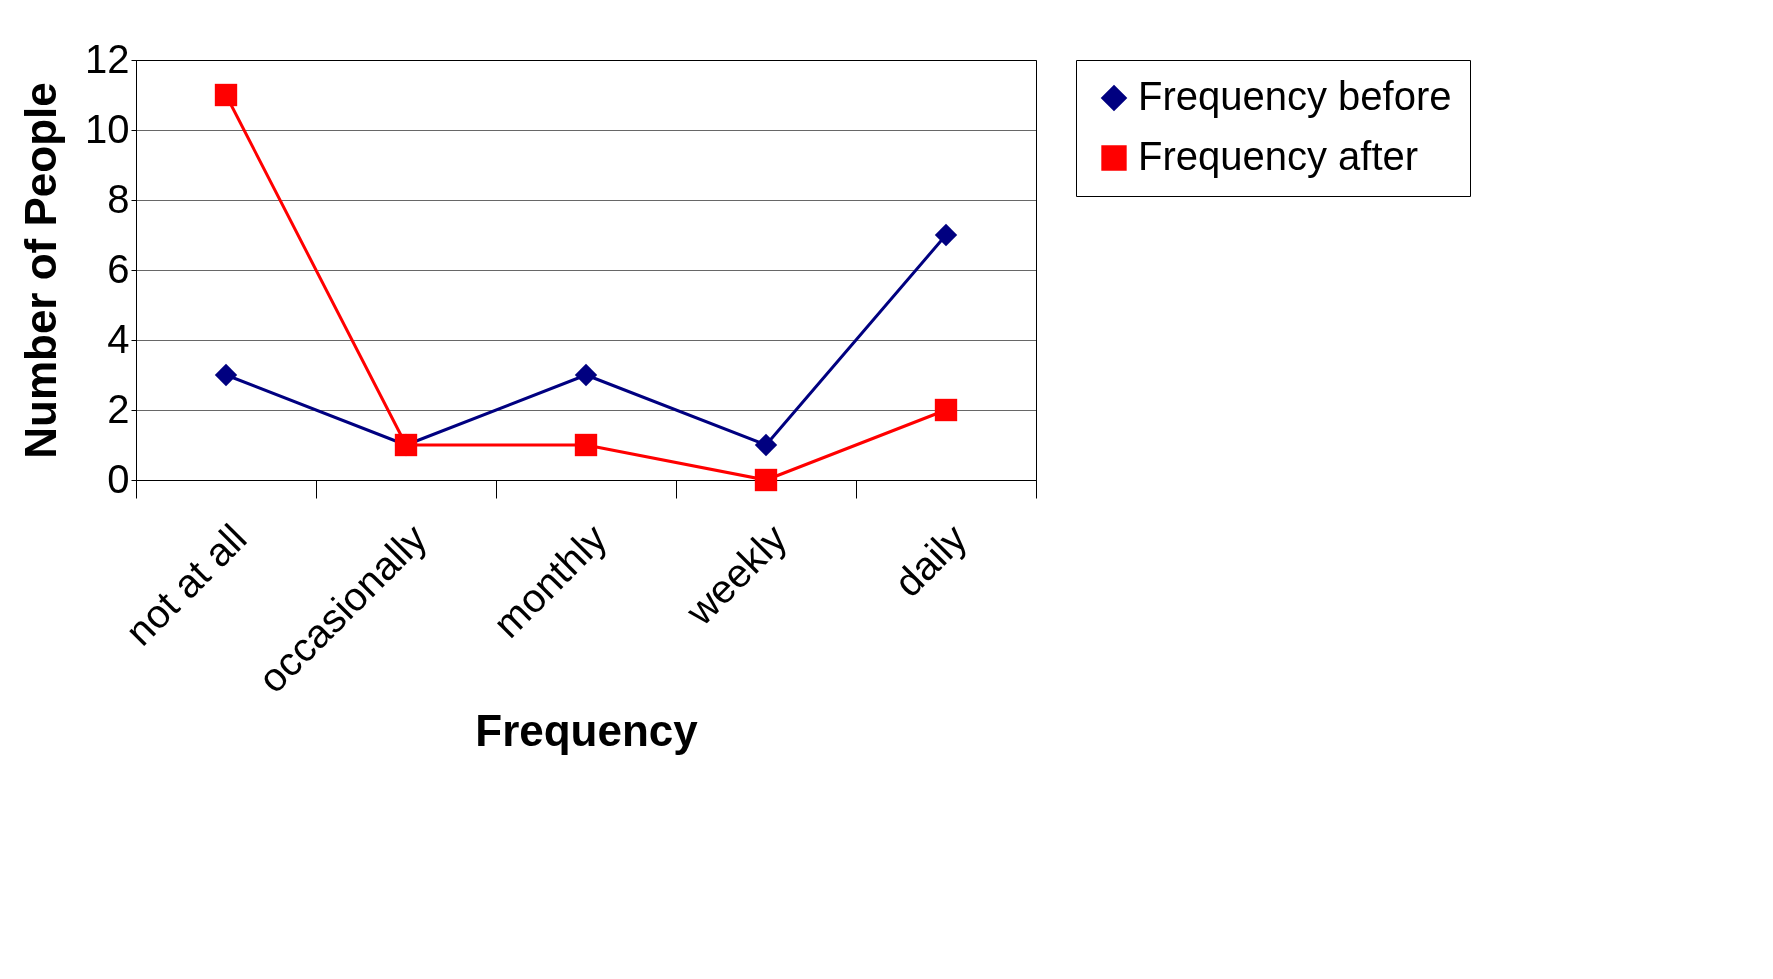  What do you see at coordinates (587, 730) in the screenshot?
I see `x-axis-title: Frequency` at bounding box center [587, 730].